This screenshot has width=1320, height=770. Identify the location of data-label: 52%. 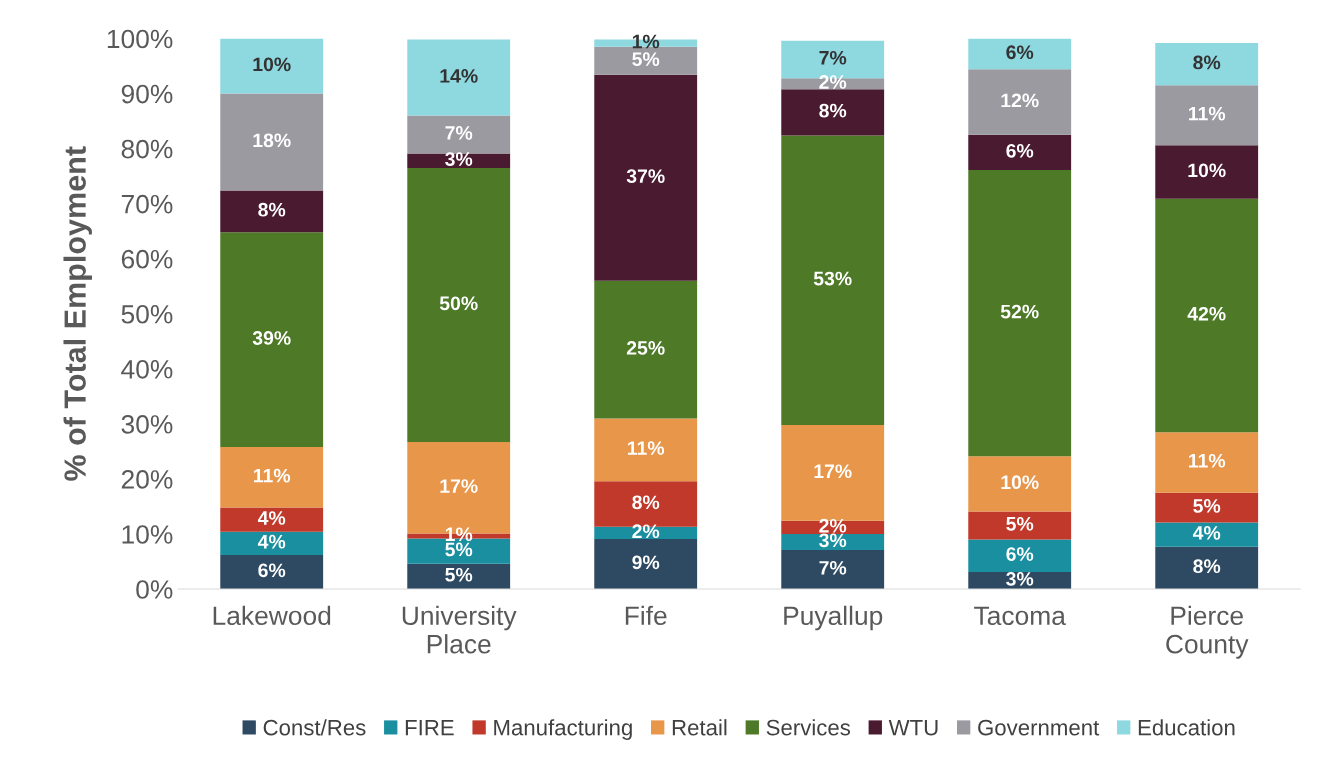
(1019, 311).